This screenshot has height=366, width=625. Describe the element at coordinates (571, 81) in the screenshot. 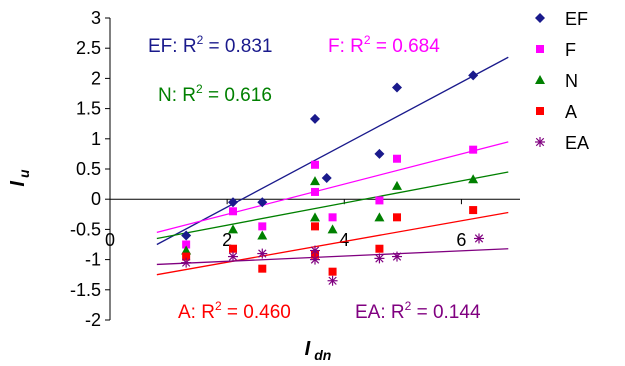

I see `legend-label-n: N` at that location.